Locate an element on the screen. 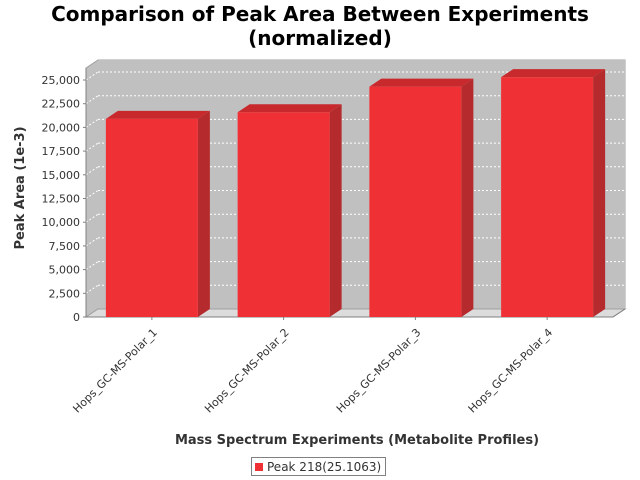 This screenshot has width=640, height=480. legend-label: Peak 218(25.1063) is located at coordinates (324, 466).